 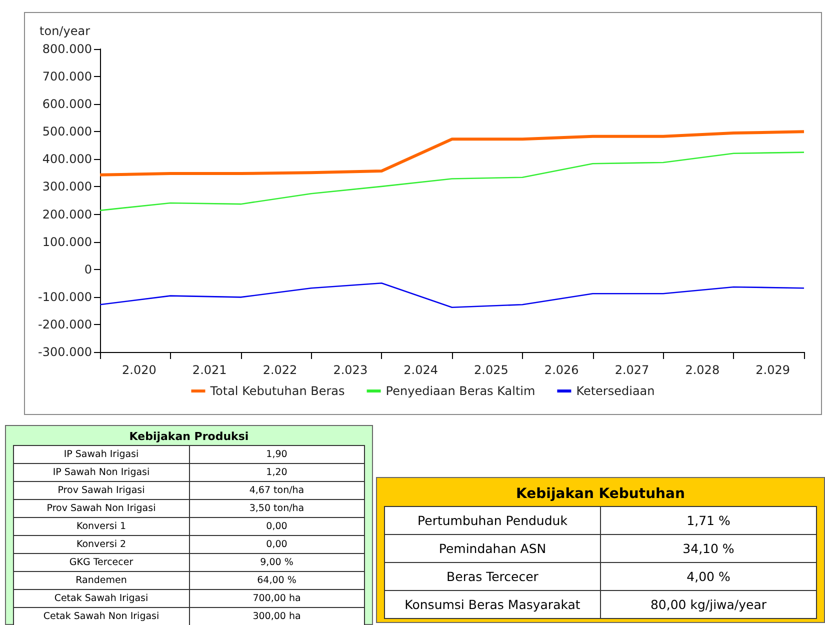 I want to click on x-tick-label: 2.029, so click(x=773, y=370).